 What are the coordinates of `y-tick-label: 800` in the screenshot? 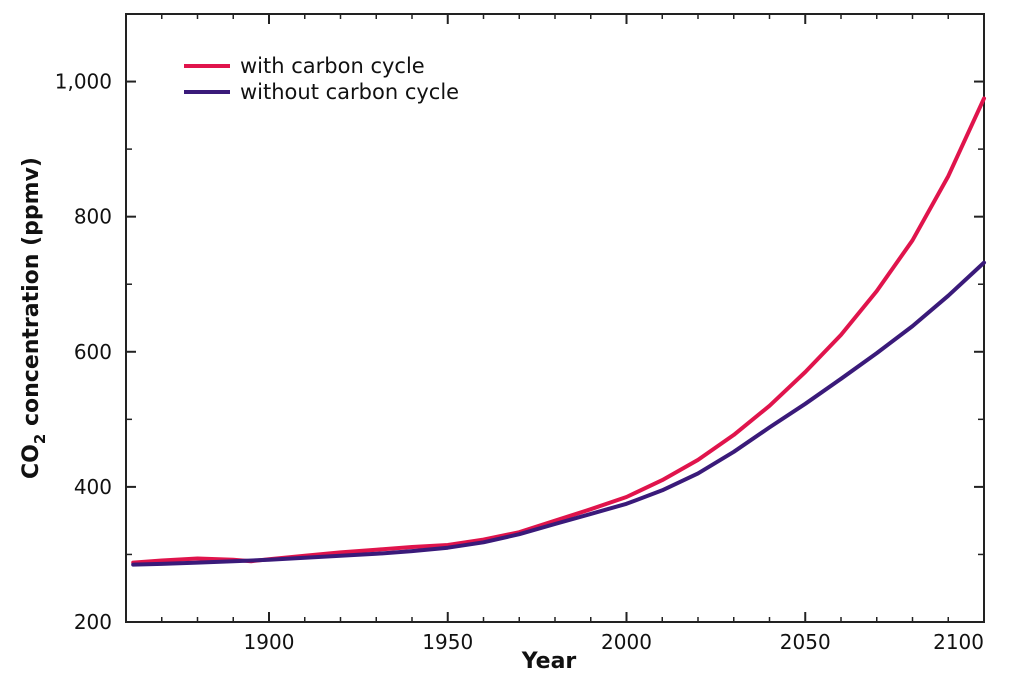 It's located at (93, 217).